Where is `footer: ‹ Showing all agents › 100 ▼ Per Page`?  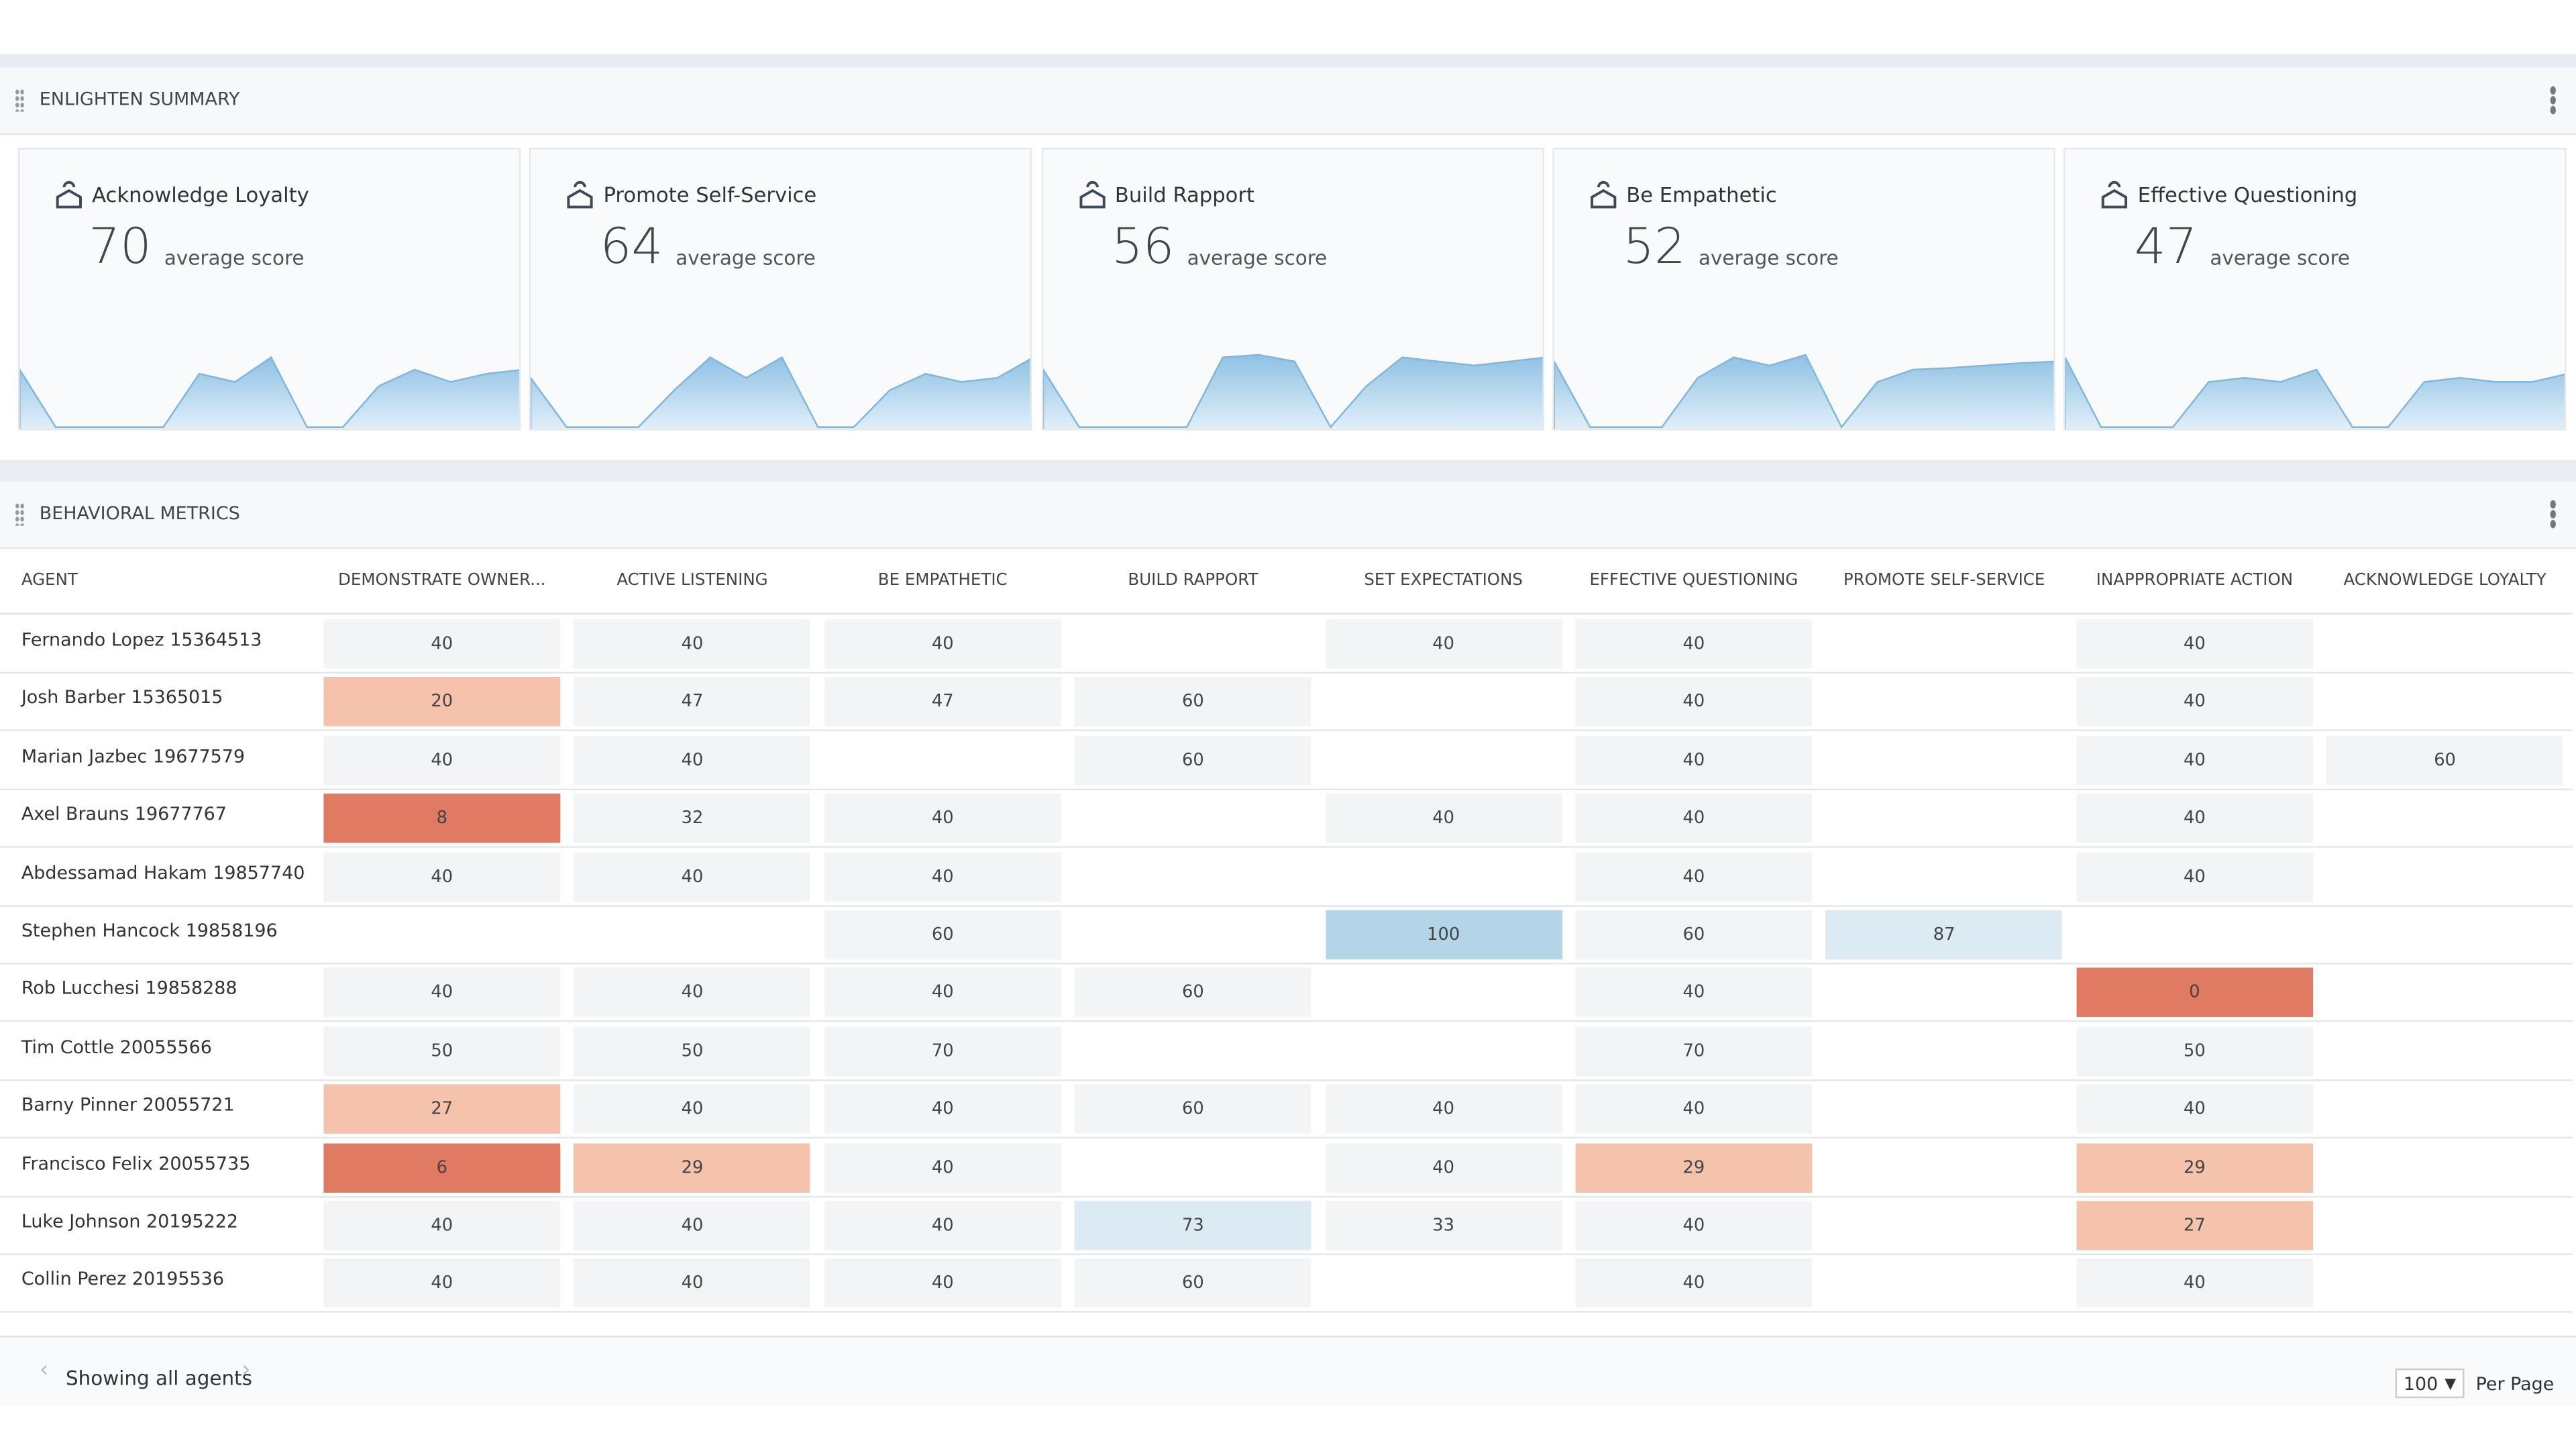 footer: ‹ Showing all agents › 100 ▼ Per Page is located at coordinates (1288, 1371).